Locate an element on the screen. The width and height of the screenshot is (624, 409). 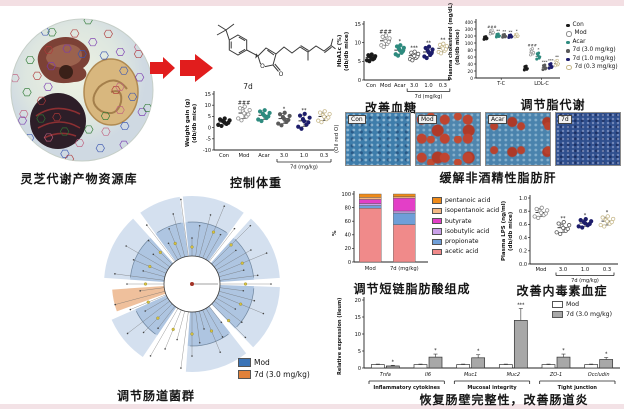
svg-text: 60 is located at coordinates (348, 222).